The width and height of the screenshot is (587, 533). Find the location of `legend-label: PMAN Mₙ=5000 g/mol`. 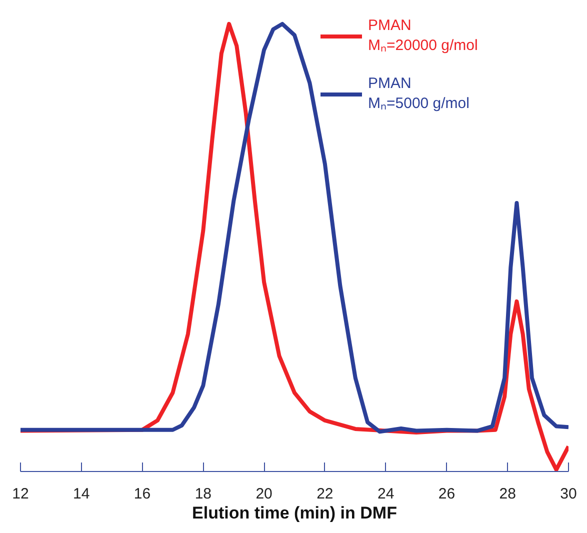

legend-label: PMAN Mₙ=5000 g/mol is located at coordinates (419, 93).